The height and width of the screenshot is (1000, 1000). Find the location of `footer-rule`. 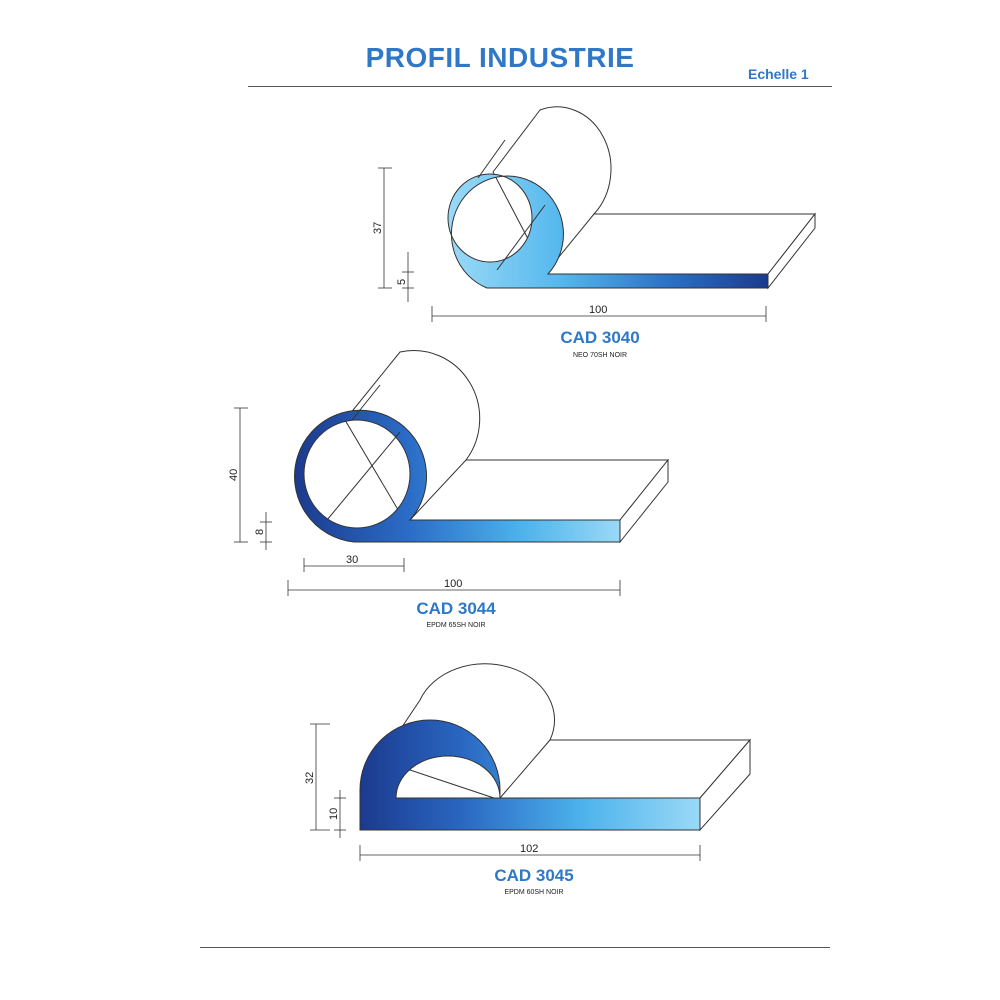

footer-rule is located at coordinates (515, 947).